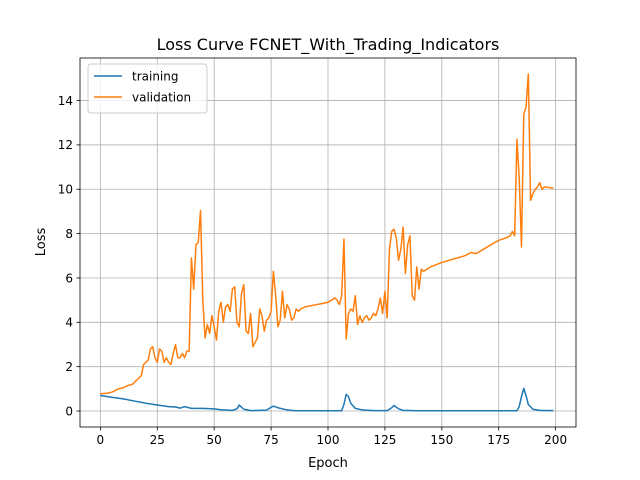 This screenshot has height=480, width=640. What do you see at coordinates (155, 76) in the screenshot?
I see `legend-label-training: training` at bounding box center [155, 76].